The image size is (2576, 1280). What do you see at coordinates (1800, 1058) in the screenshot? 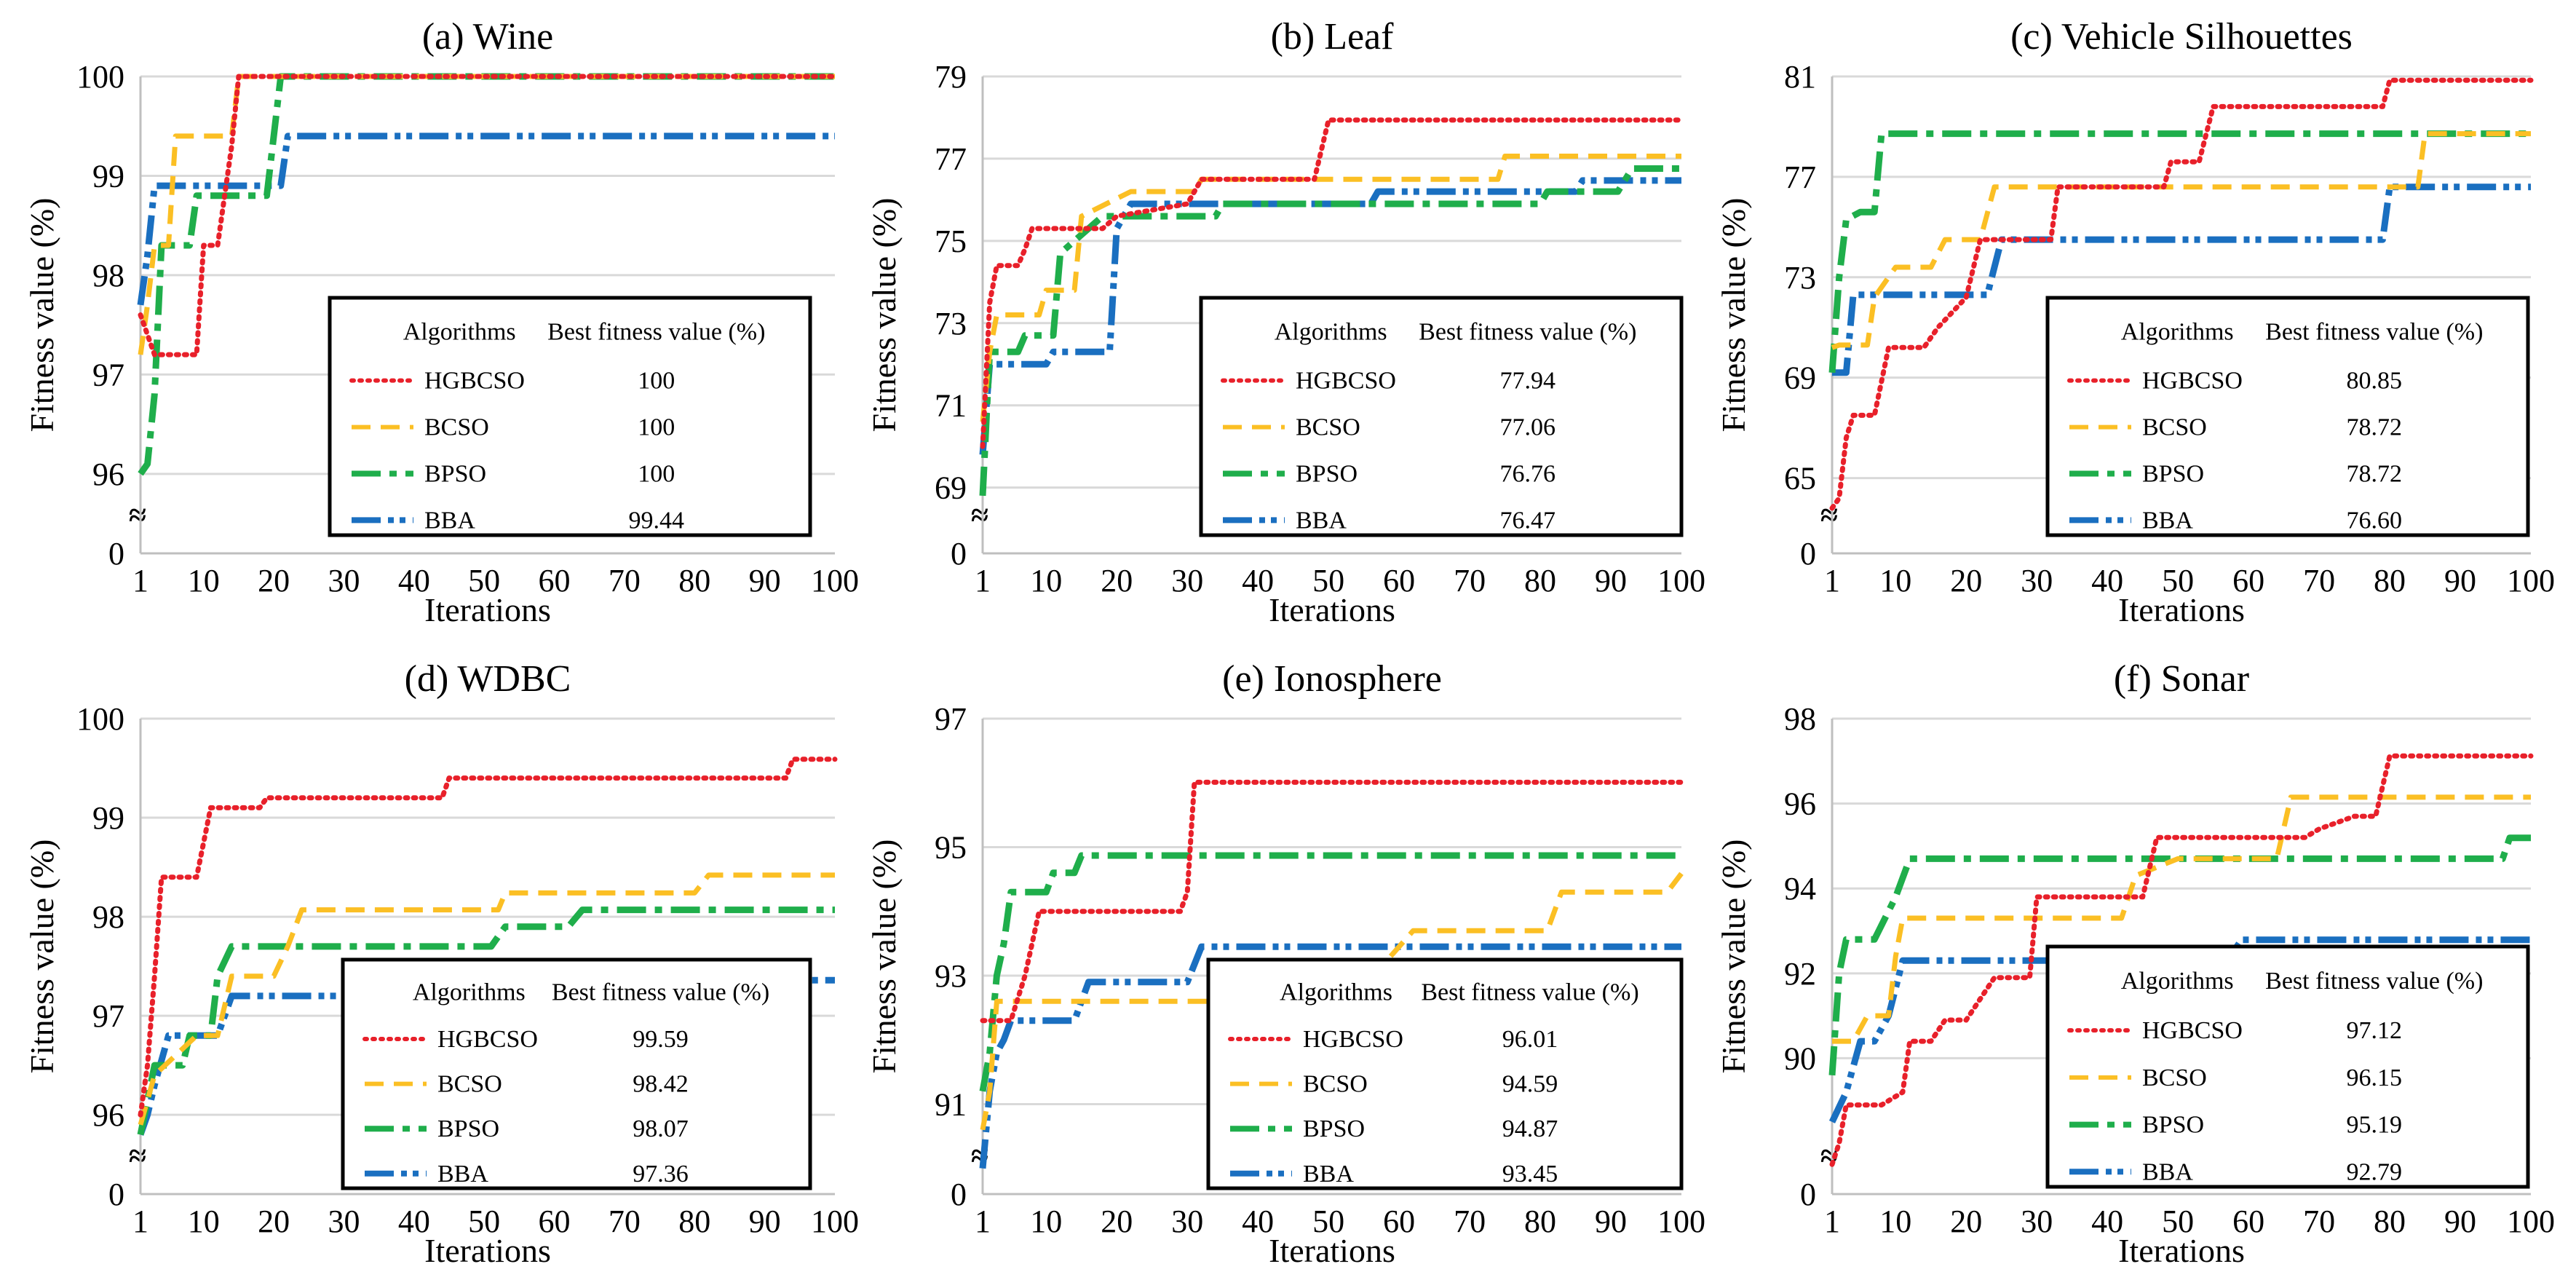
I see `y-tick-label: 90` at bounding box center [1800, 1058].